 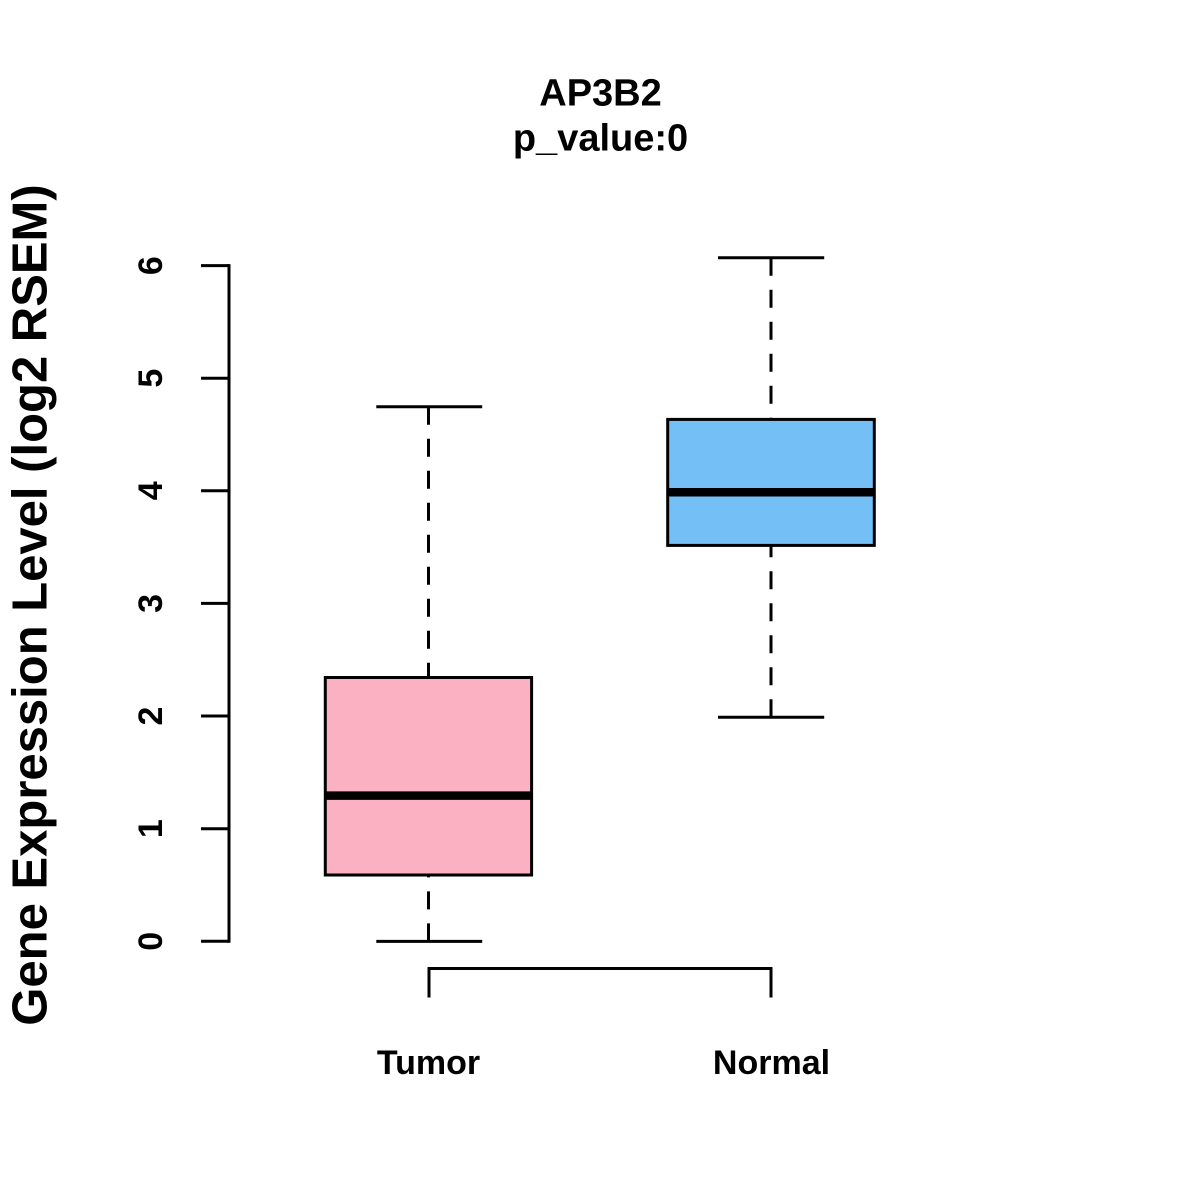 What do you see at coordinates (771, 1063) in the screenshot?
I see `svg-text: Normal` at bounding box center [771, 1063].